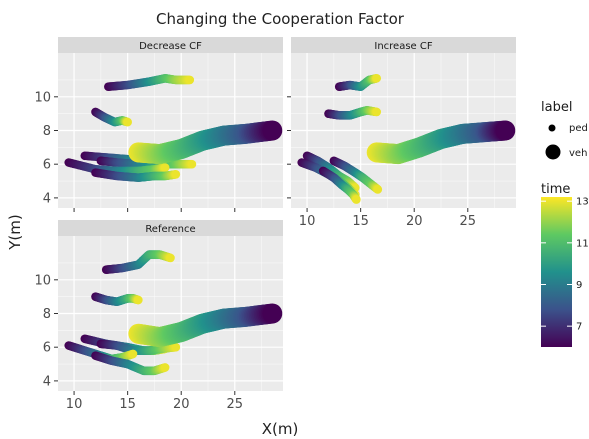 The width and height of the screenshot is (589, 439). Describe the element at coordinates (280, 429) in the screenshot. I see `x-axis-label: X(m)` at that location.